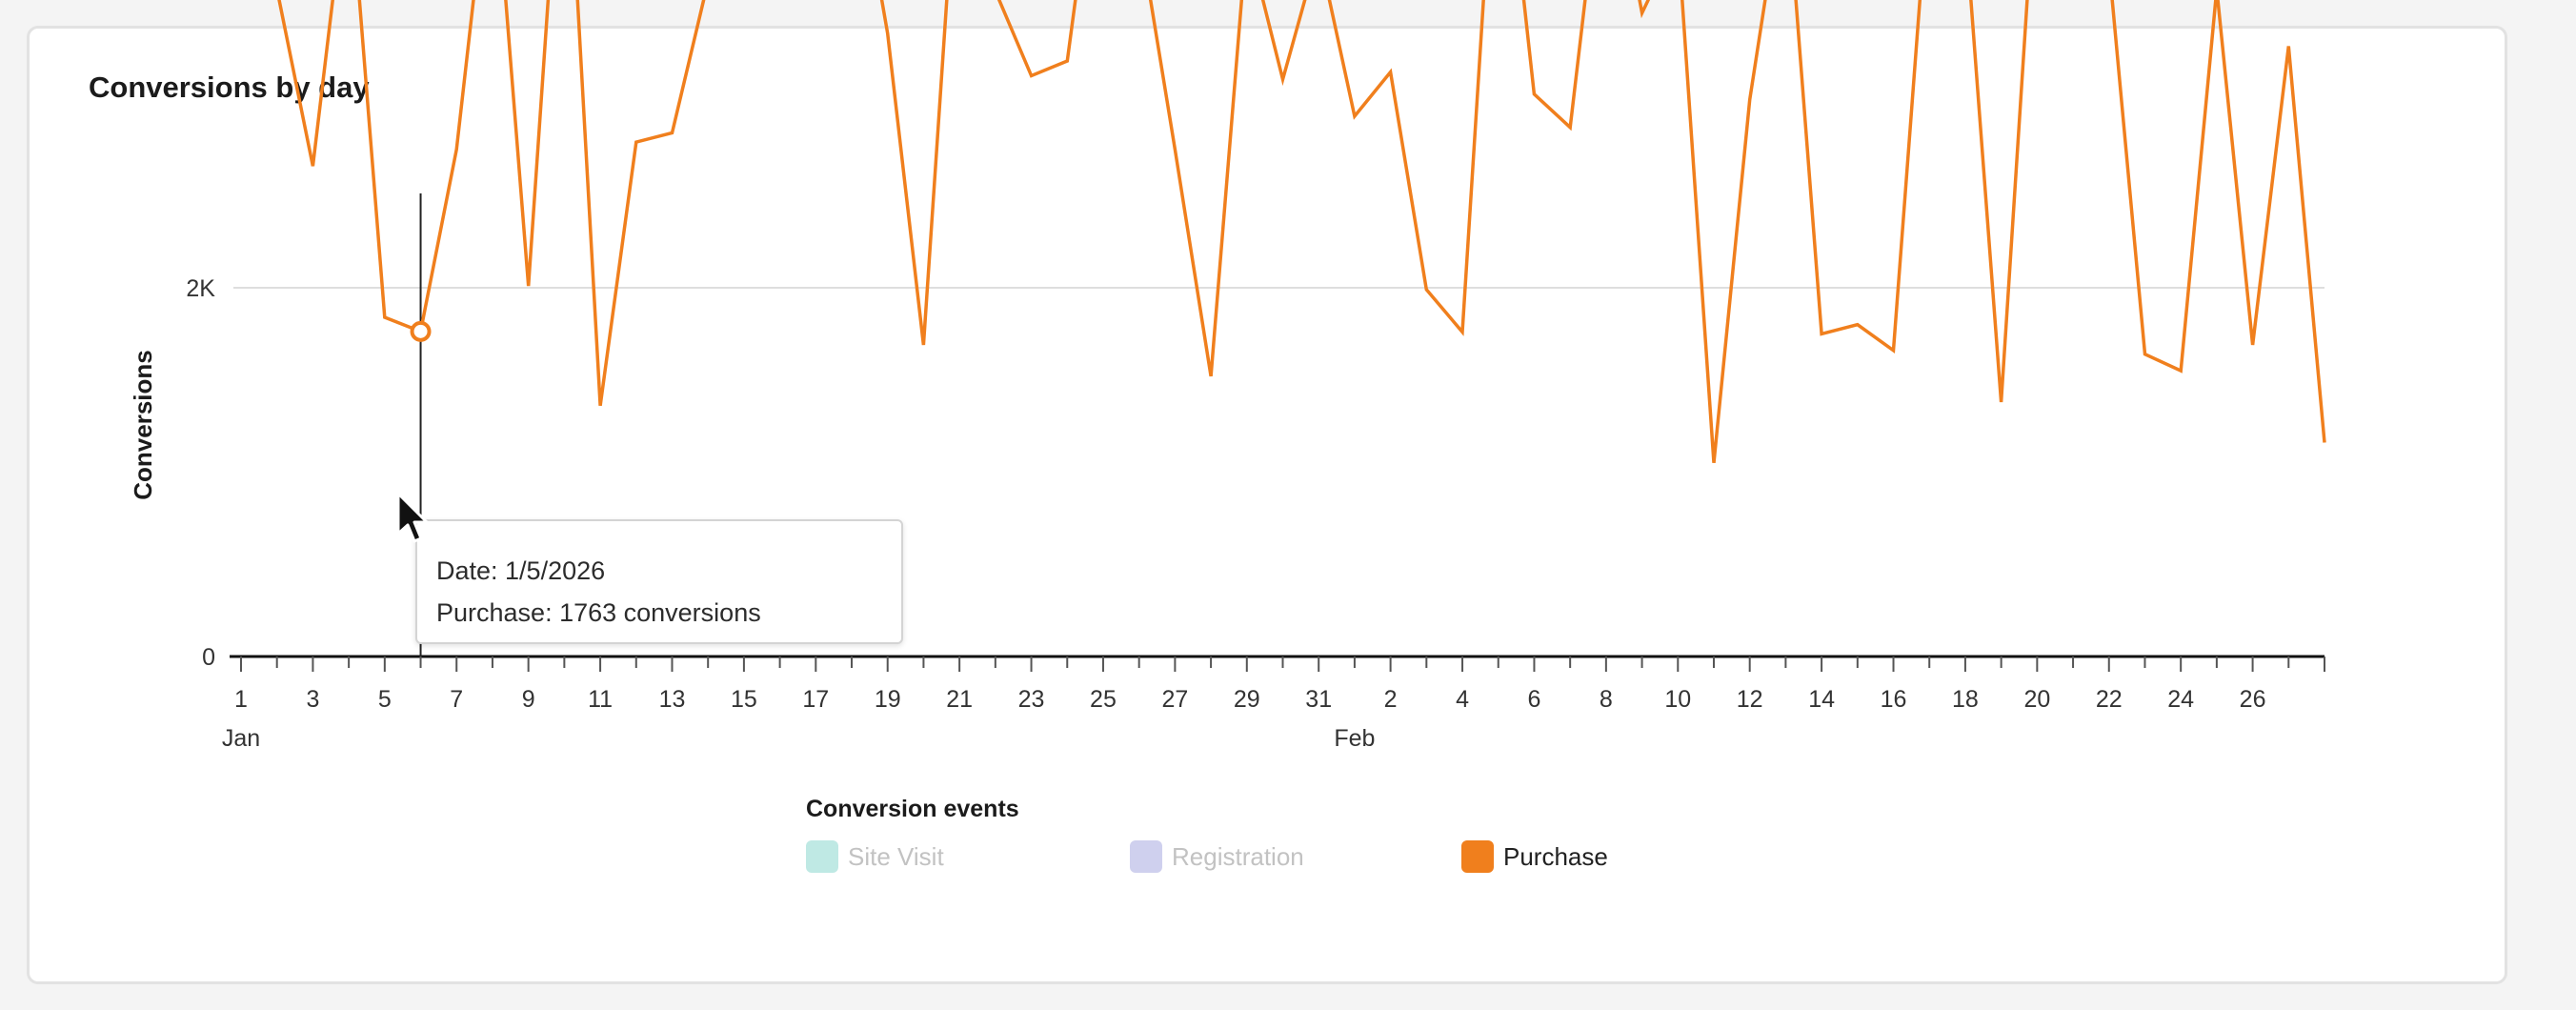 This screenshot has height=1010, width=2576. I want to click on x-tick-label: 5, so click(385, 699).